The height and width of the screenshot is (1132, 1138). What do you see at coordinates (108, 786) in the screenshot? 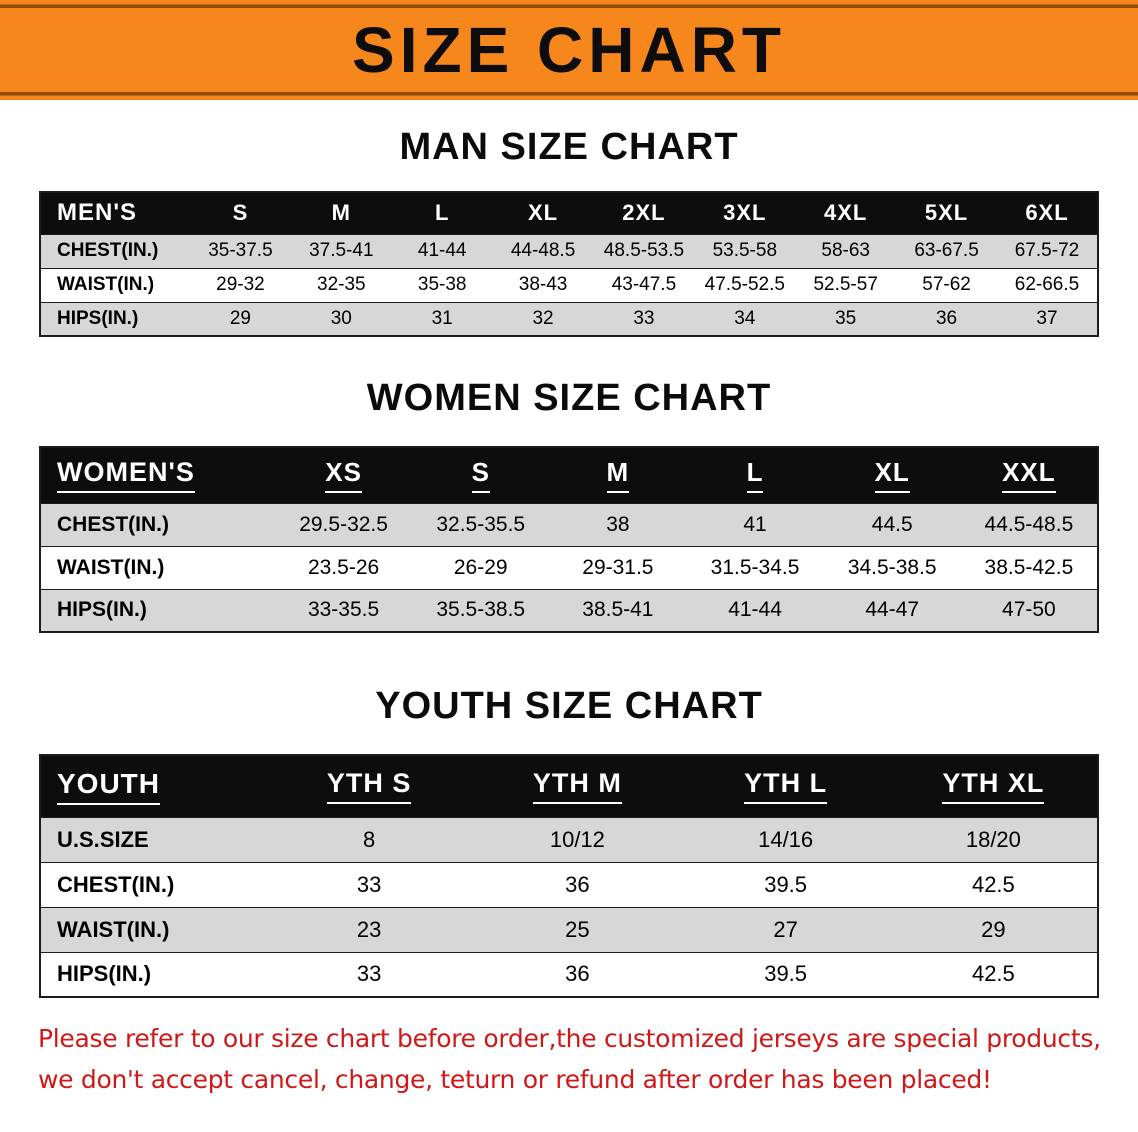
I see `header-label: YOUTH` at bounding box center [108, 786].